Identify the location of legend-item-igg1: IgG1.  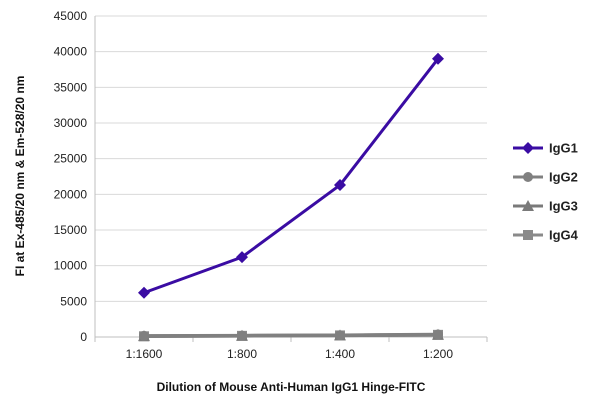
(545, 148).